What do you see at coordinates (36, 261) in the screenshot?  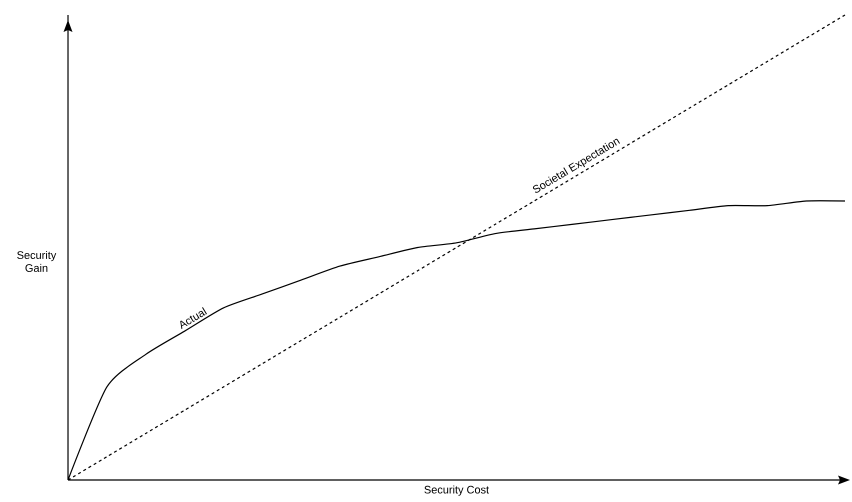 I see `y-axis-title: Security Gain` at bounding box center [36, 261].